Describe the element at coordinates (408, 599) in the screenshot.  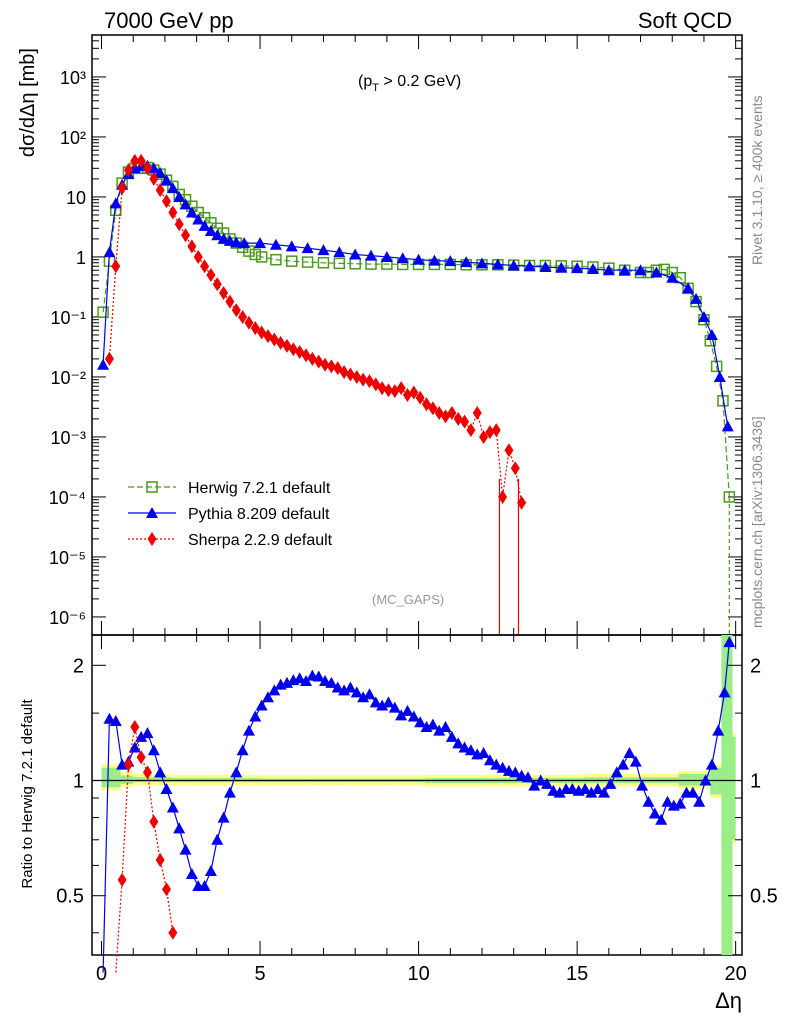
I see `watermark-label: (MC_GAPS)` at that location.